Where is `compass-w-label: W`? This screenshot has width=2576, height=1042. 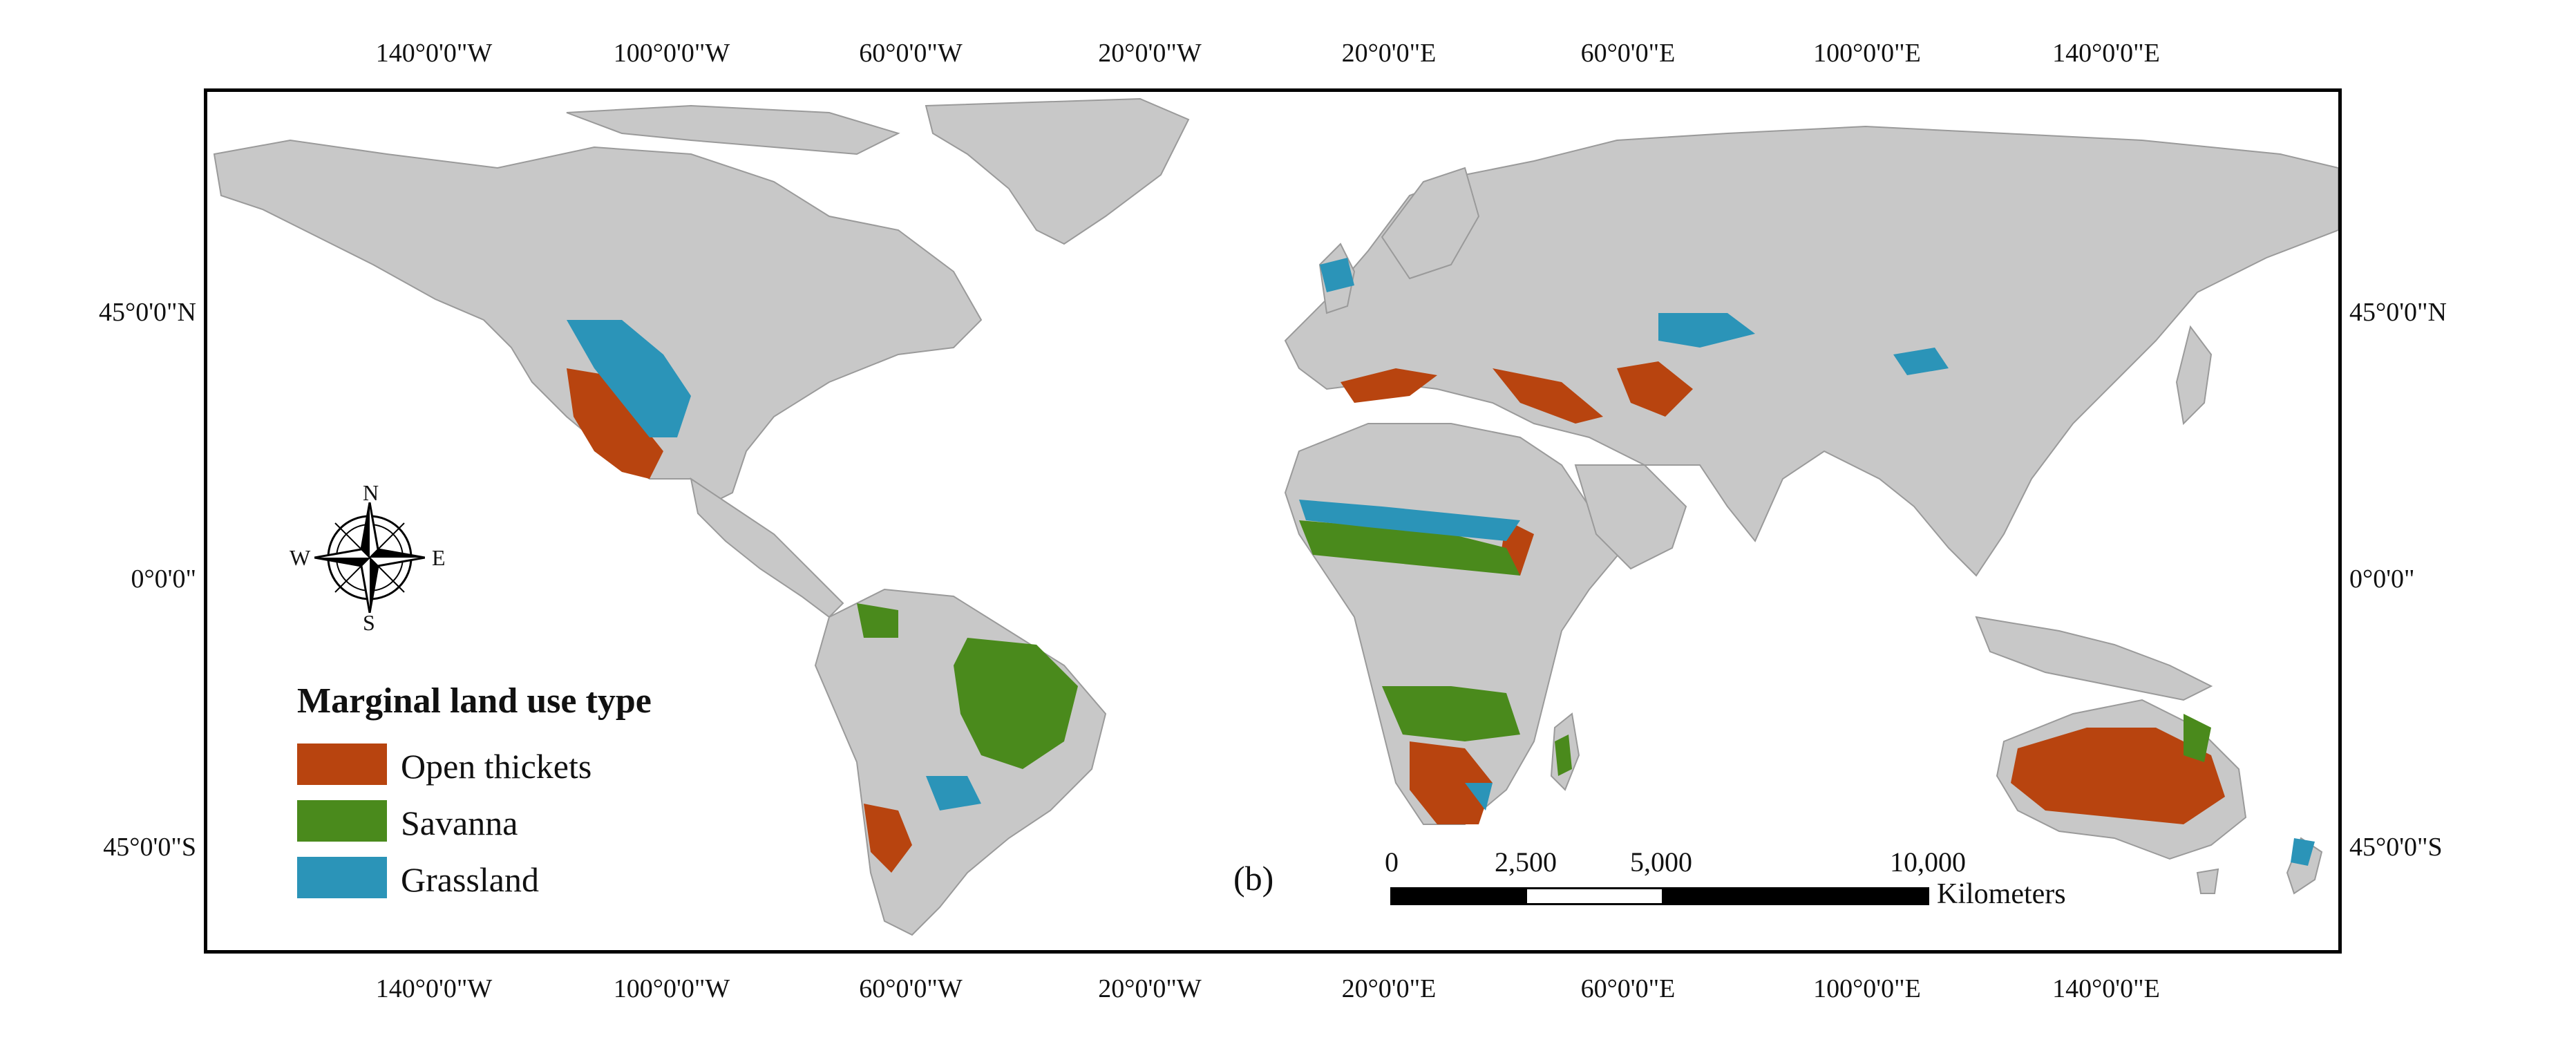 compass-w-label: W is located at coordinates (300, 557).